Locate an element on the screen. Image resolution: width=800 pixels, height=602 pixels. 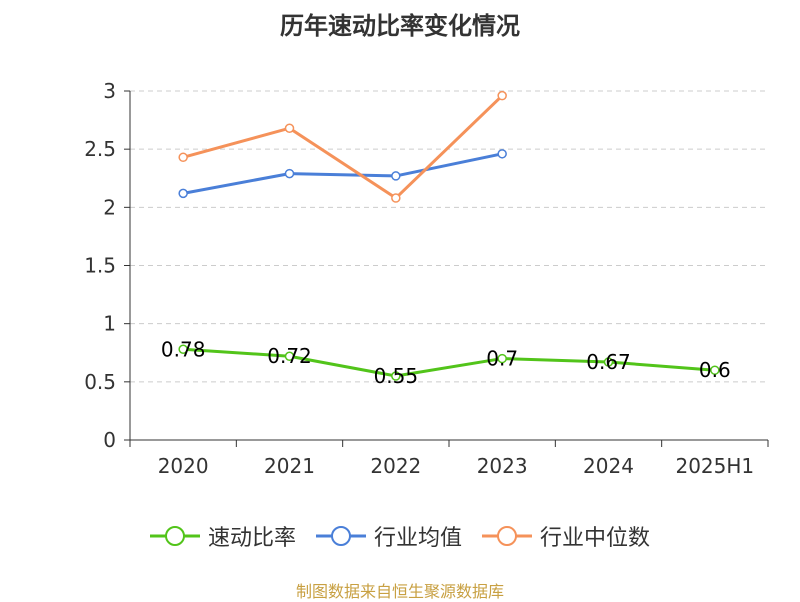
legend: 速动比率 行业均值 行业中位数 is located at coordinates (400, 536).